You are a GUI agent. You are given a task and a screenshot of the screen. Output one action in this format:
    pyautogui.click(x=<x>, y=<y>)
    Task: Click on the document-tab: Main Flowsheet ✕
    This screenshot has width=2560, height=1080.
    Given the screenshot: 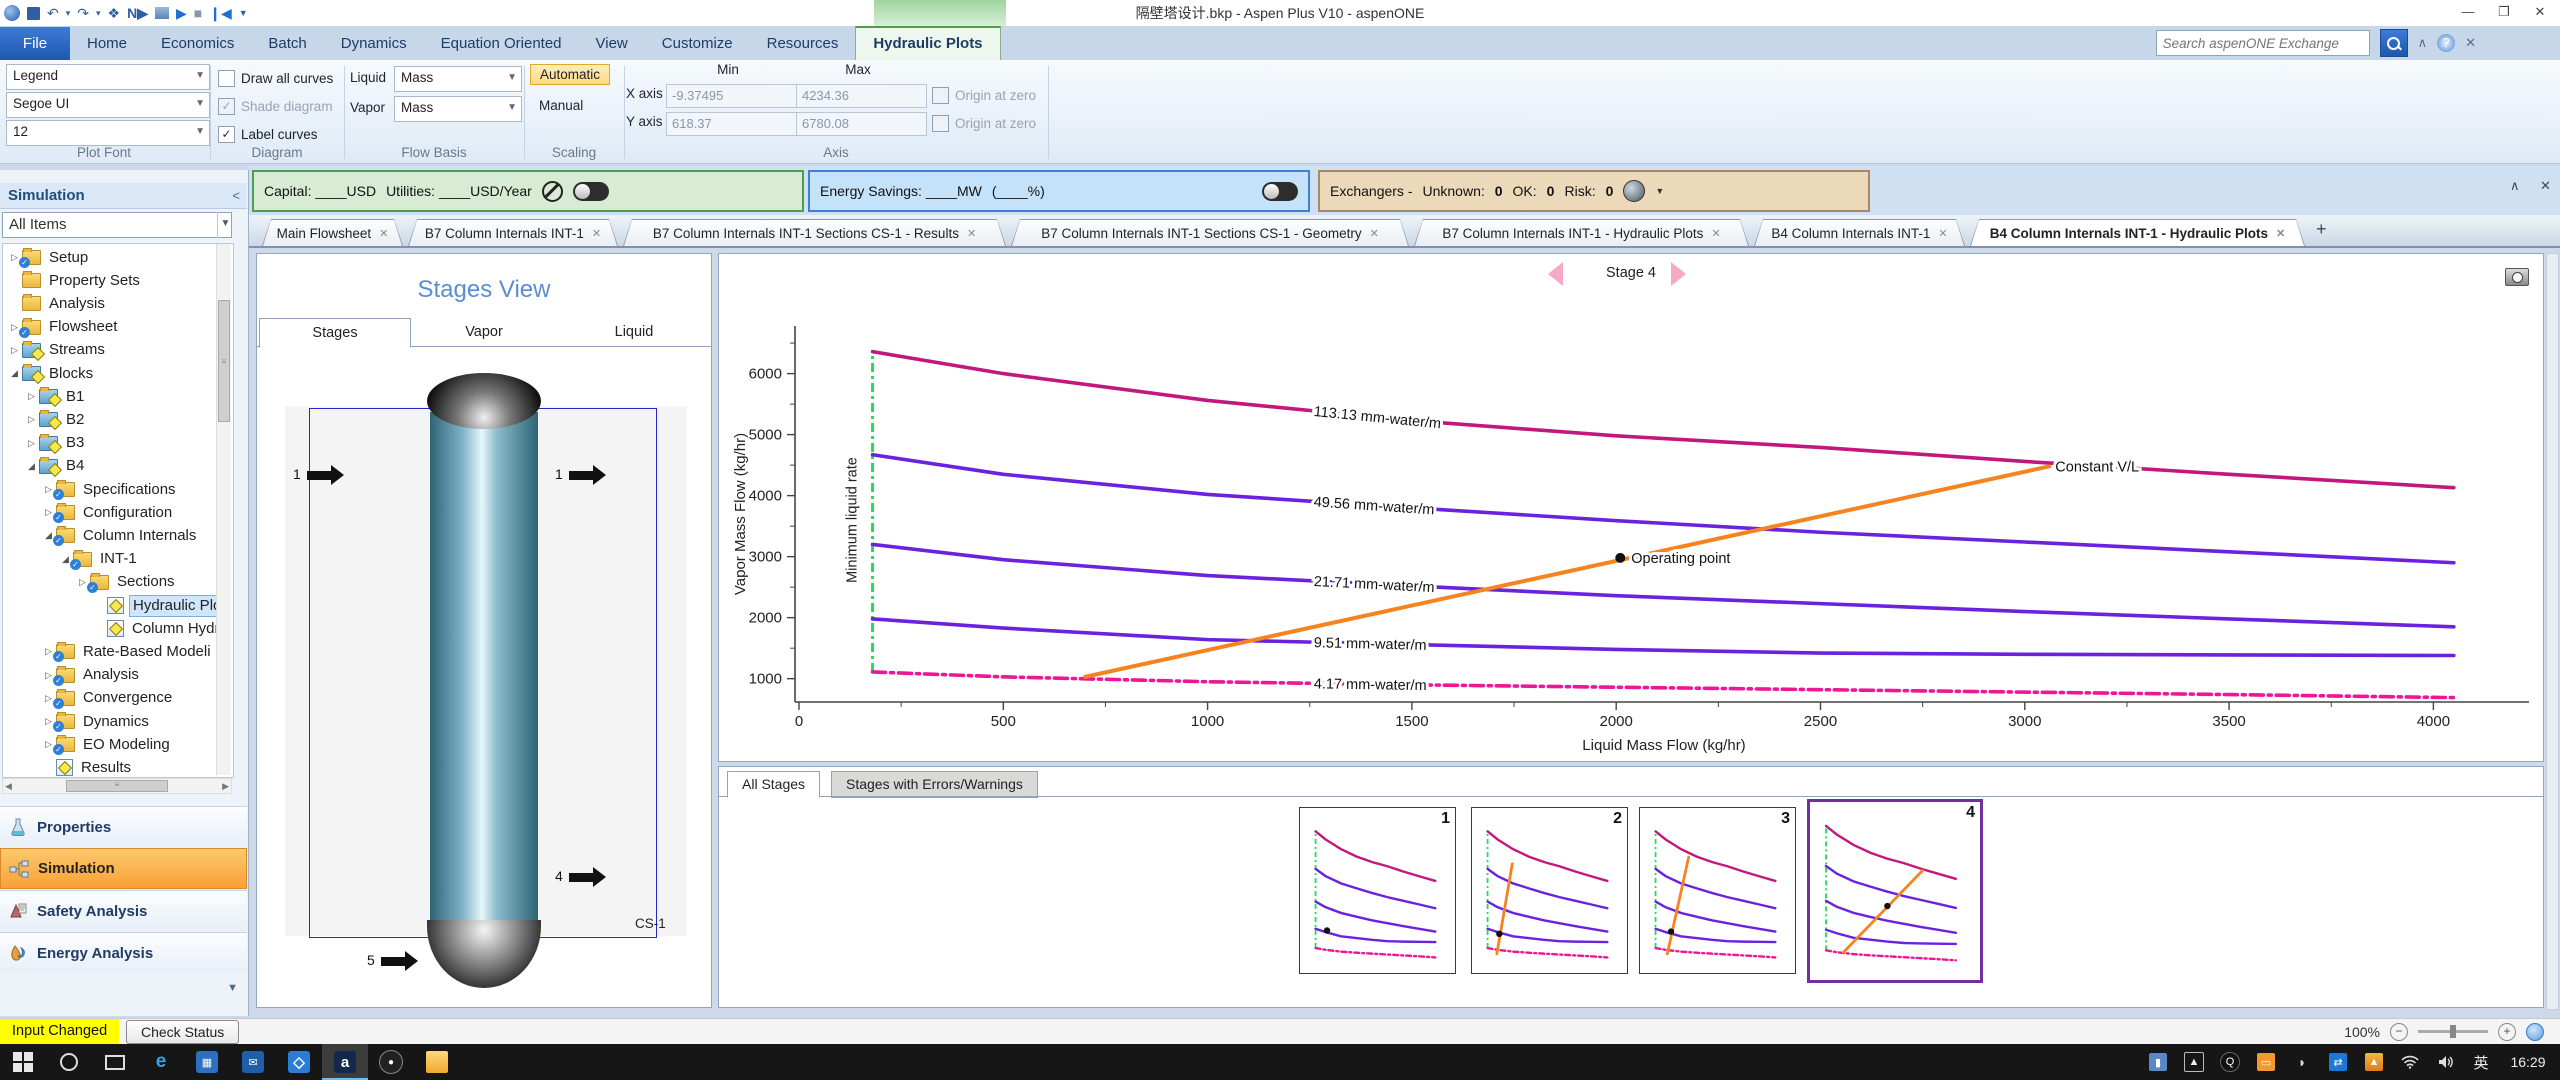 What is the action you would take?
    pyautogui.click(x=332, y=232)
    